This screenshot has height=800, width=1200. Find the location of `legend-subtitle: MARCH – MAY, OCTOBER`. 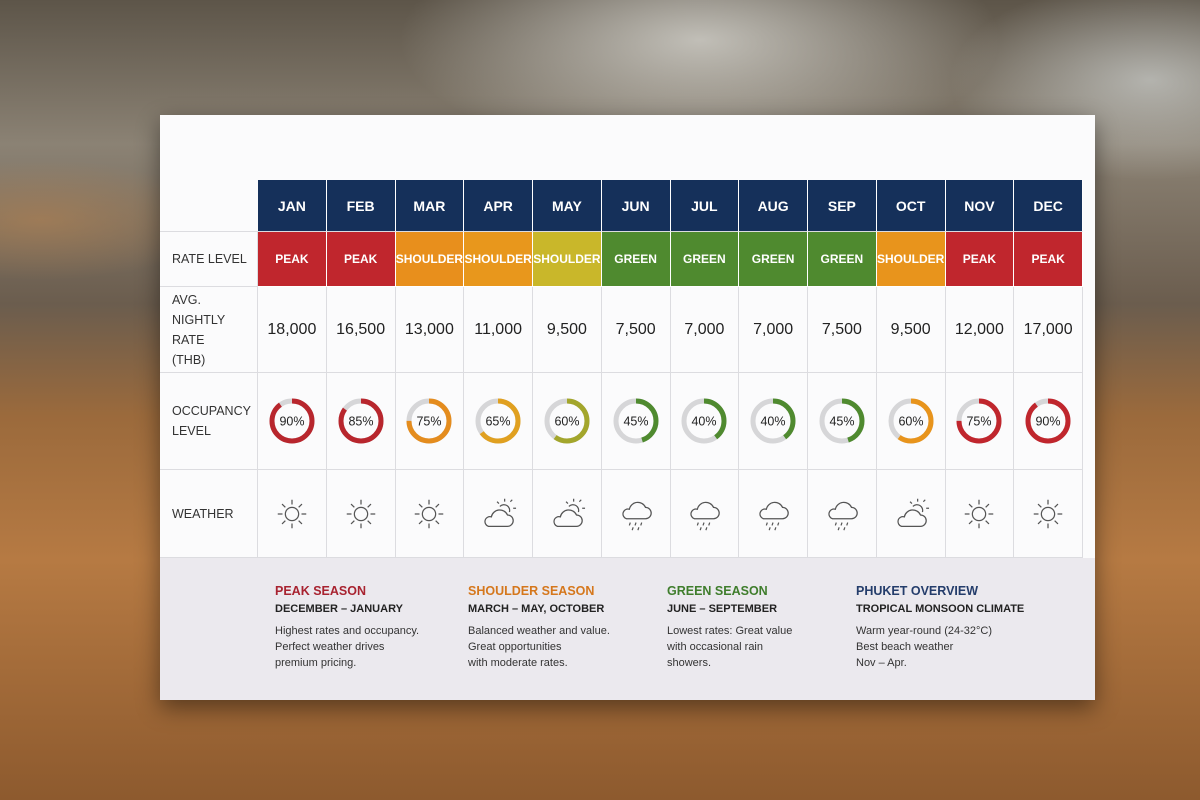

legend-subtitle: MARCH – MAY, OCTOBER is located at coordinates (536, 609).